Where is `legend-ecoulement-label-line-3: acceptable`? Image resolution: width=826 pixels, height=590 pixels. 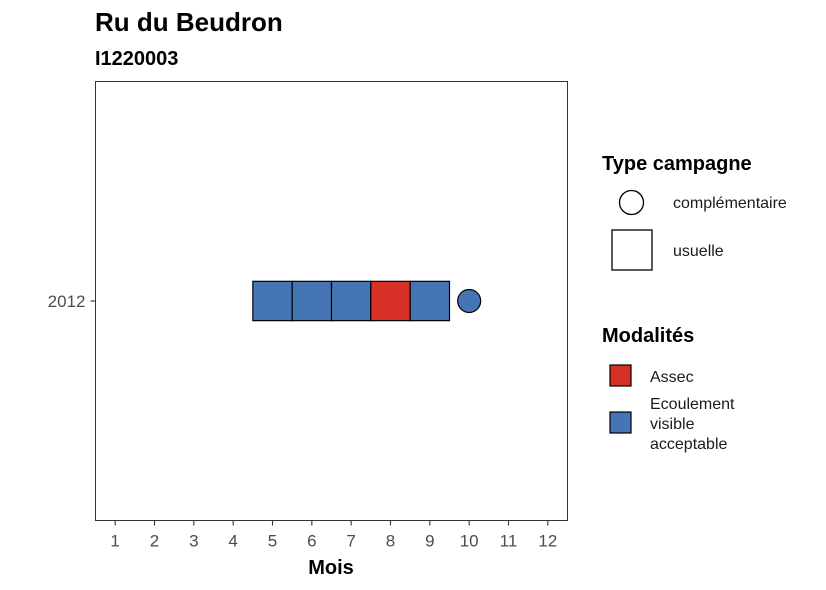 legend-ecoulement-label-line-3: acceptable is located at coordinates (688, 444).